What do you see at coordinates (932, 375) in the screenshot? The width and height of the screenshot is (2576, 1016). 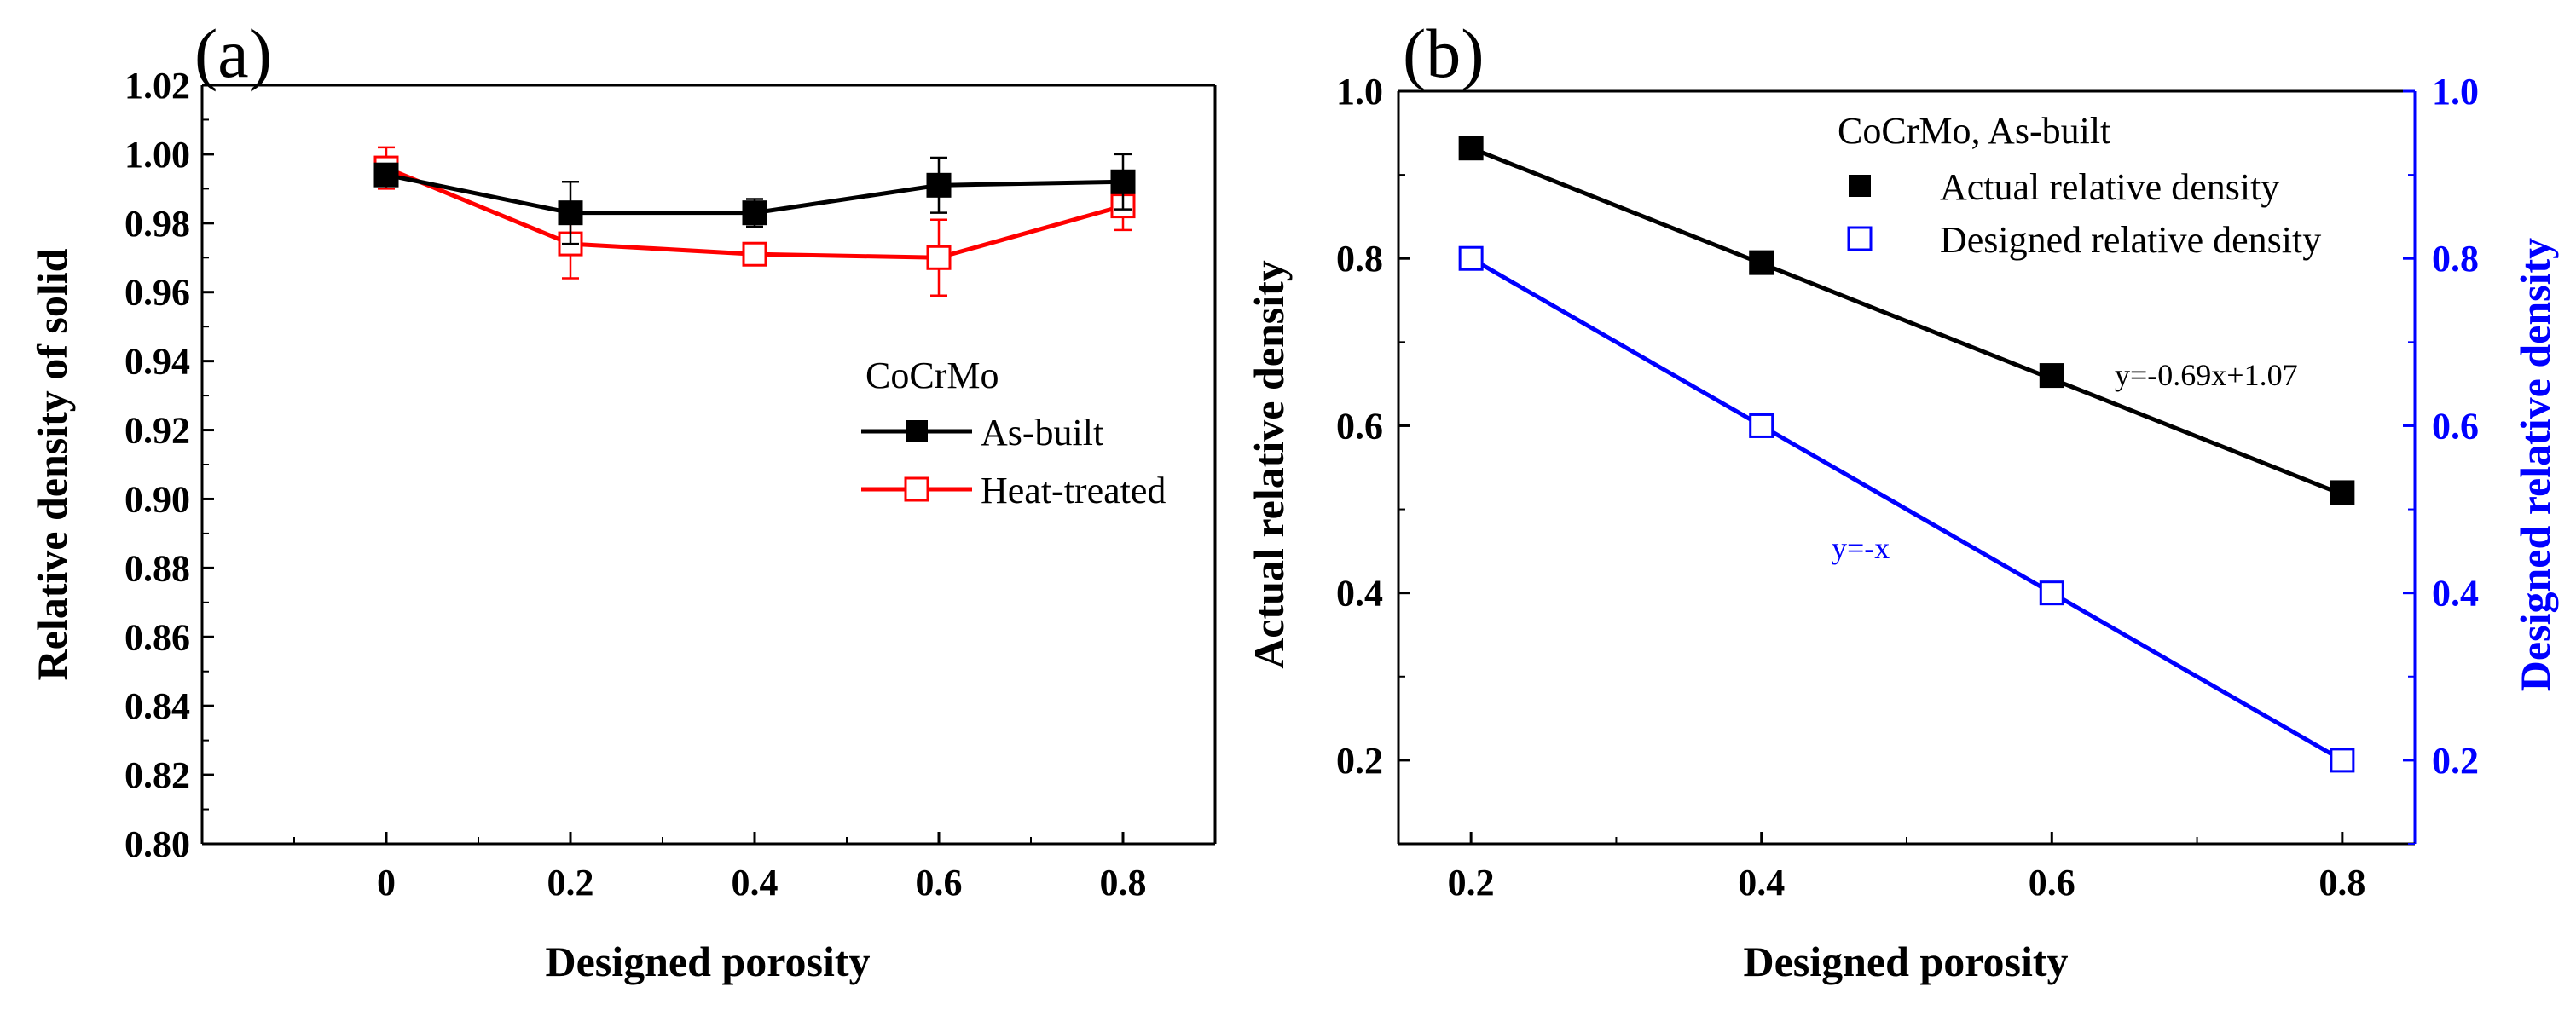 I see `panel-a-legend-title: CoCrMo` at bounding box center [932, 375].